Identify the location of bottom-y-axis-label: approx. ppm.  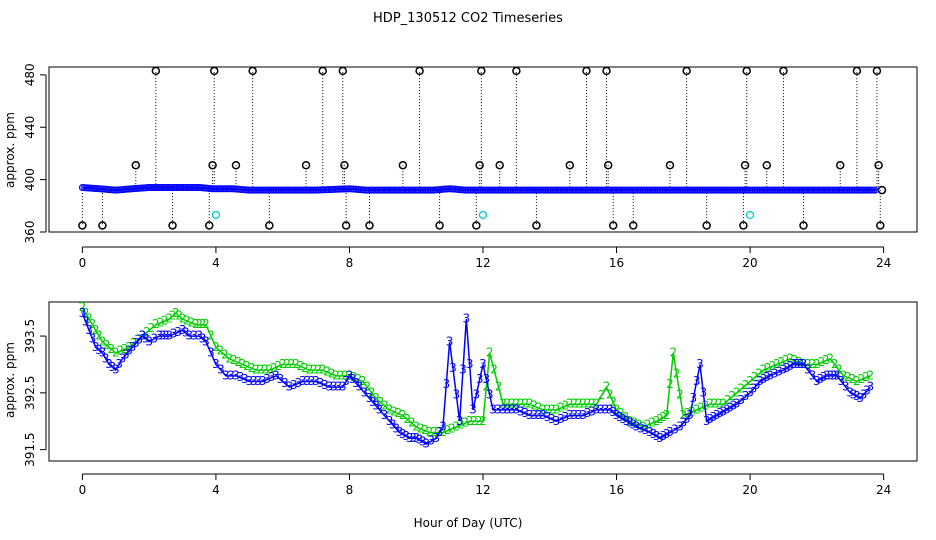
(10, 380).